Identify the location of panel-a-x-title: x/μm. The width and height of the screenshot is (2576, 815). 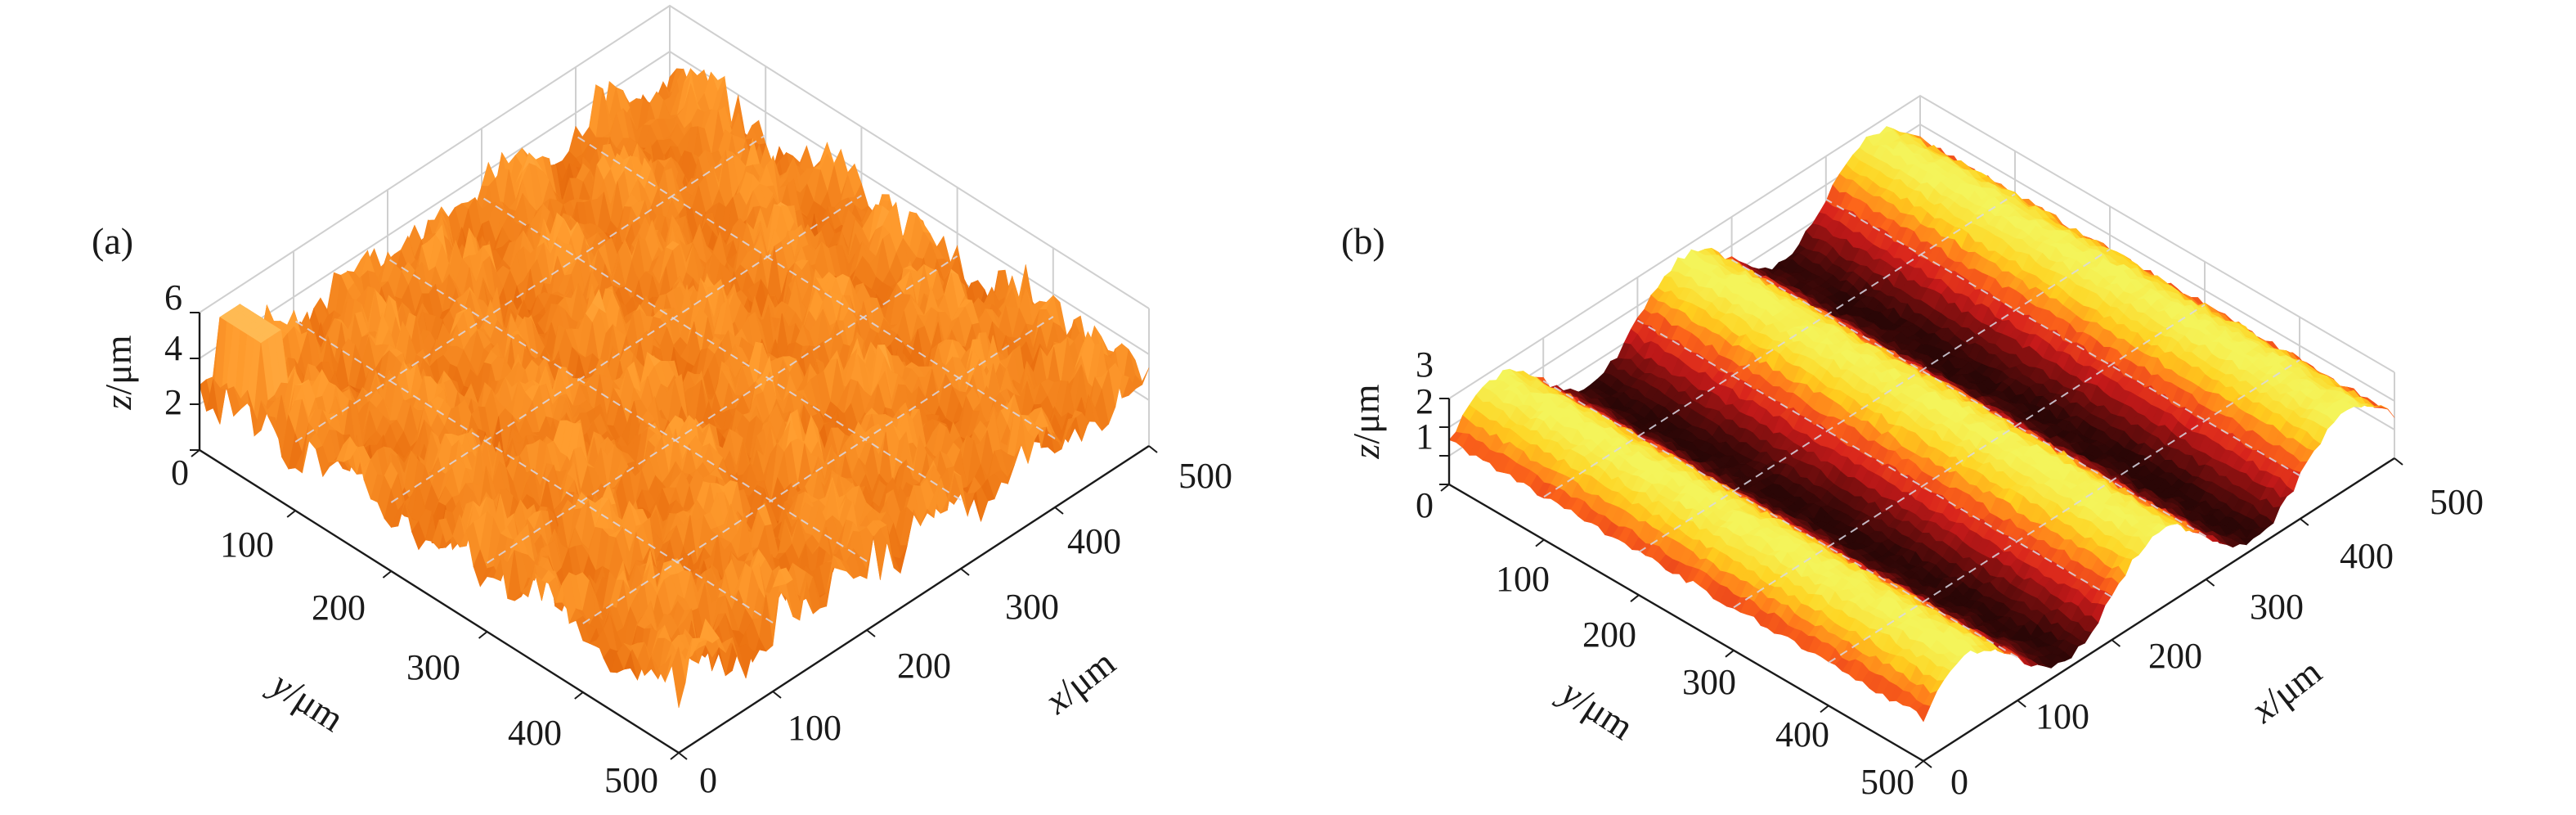
(1079, 682).